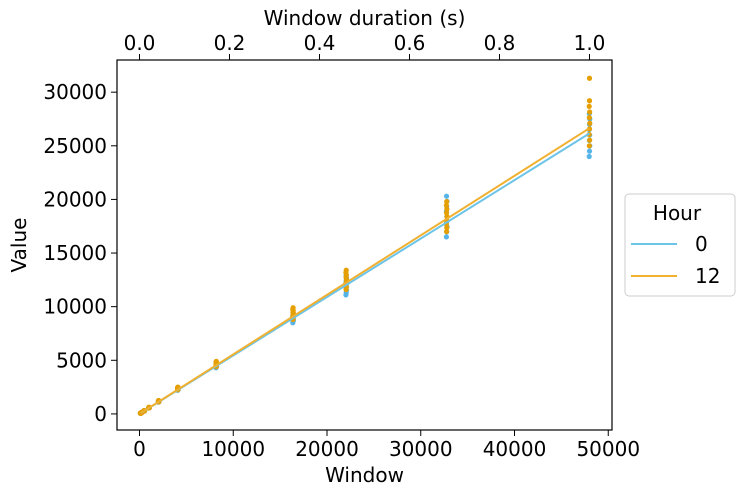 The height and width of the screenshot is (496, 741). Describe the element at coordinates (677, 213) in the screenshot. I see `legend-title: Hour` at that location.